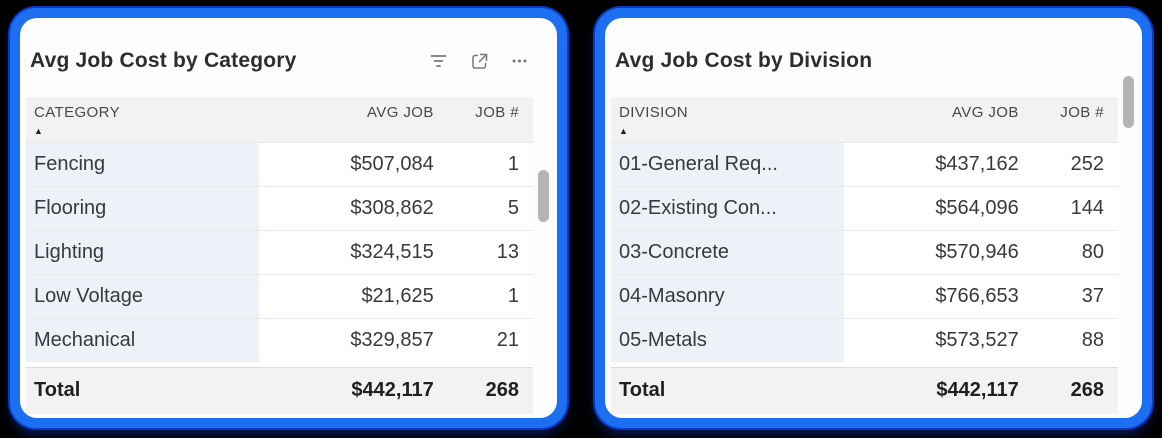  I want to click on row-job-count: 144, so click(1087, 207).